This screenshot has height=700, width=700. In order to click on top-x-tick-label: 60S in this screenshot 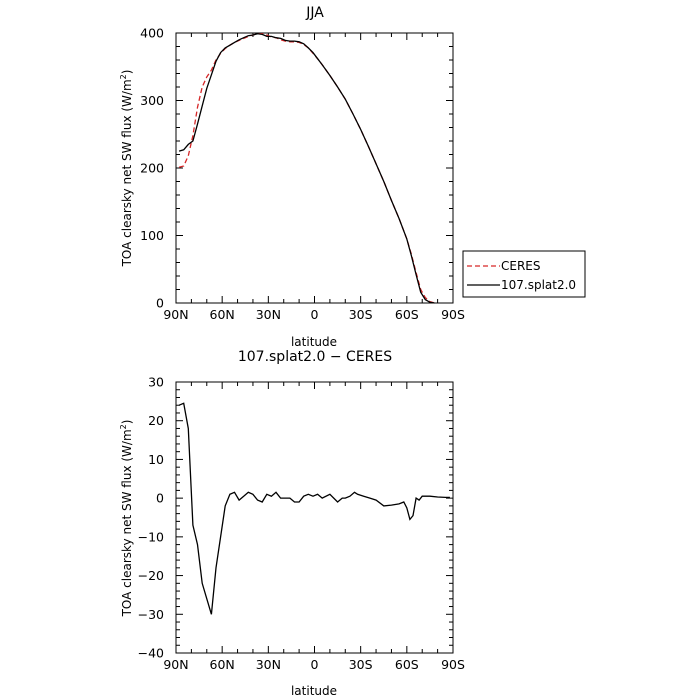, I will do `click(407, 314)`.